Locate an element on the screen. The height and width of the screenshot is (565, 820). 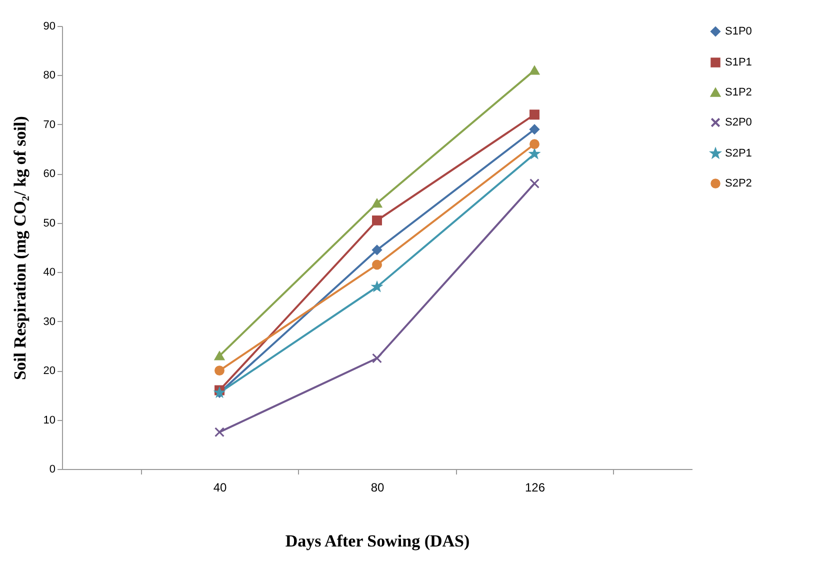
y-tick-label: 90 is located at coordinates (49, 26).